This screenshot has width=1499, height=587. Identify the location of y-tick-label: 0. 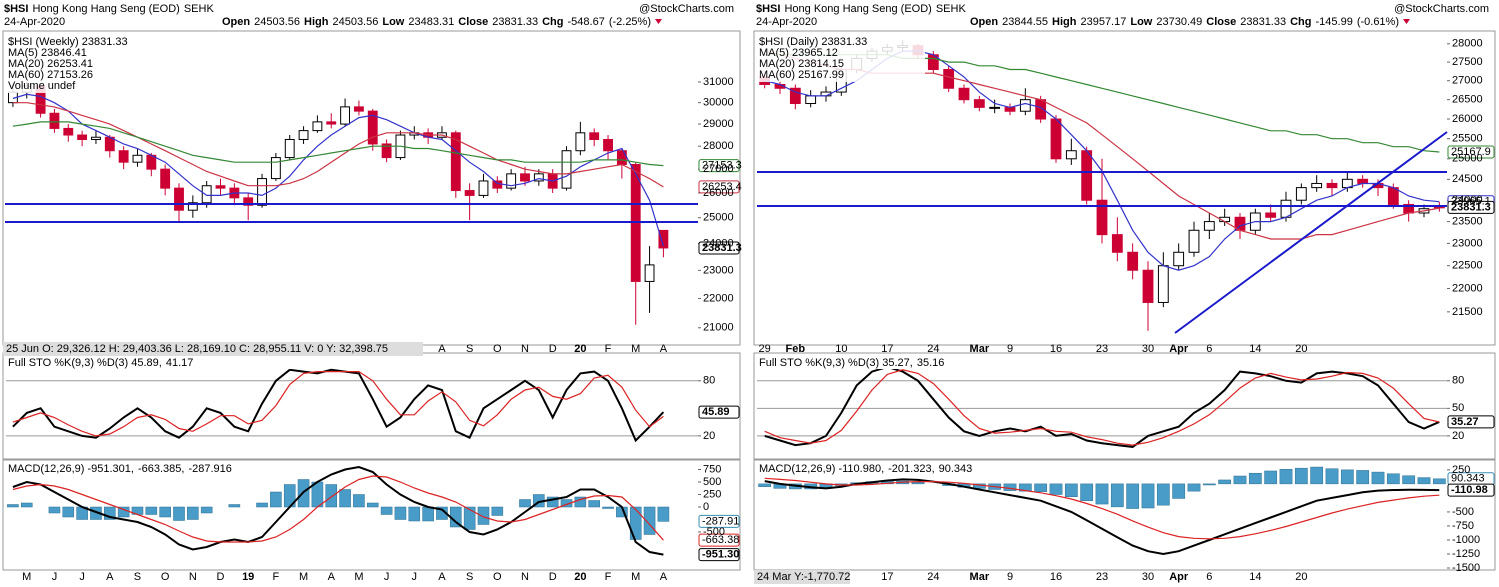
(706, 507).